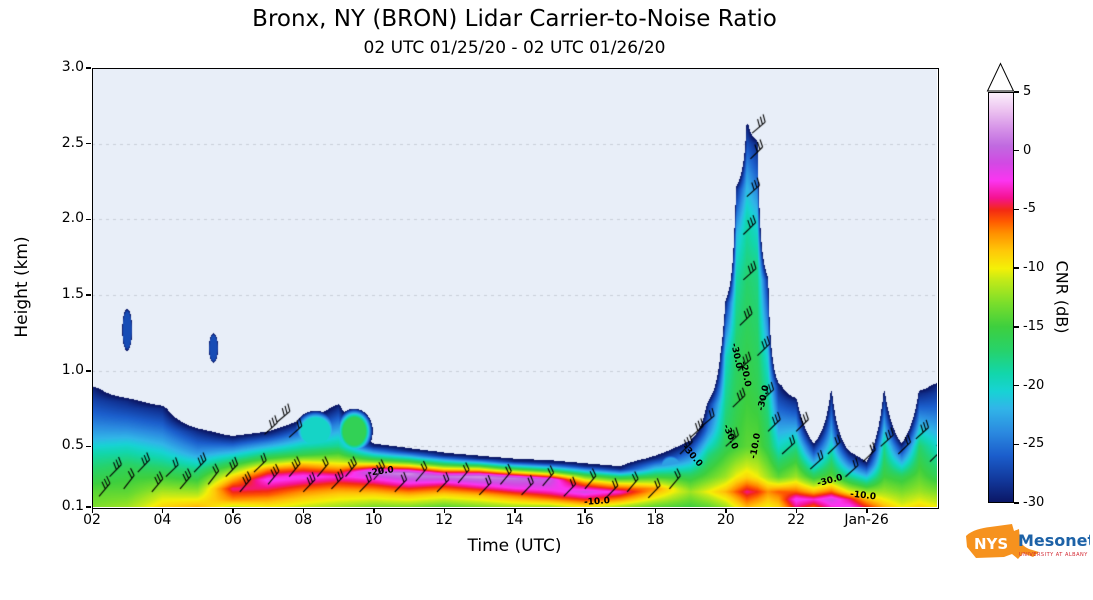  Describe the element at coordinates (514, 520) in the screenshot. I see `x-tick-label: 14` at that location.